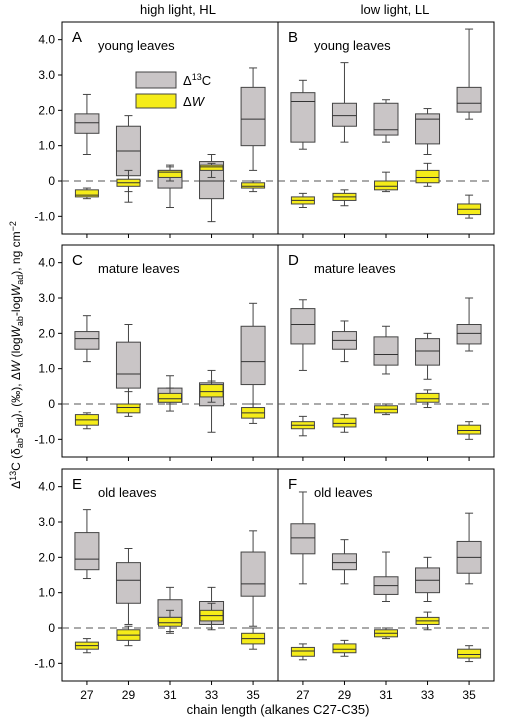 The width and height of the screenshot is (520, 722). Describe the element at coordinates (46, 593) in the screenshot. I see `y-tick-label: 1.0` at that location.